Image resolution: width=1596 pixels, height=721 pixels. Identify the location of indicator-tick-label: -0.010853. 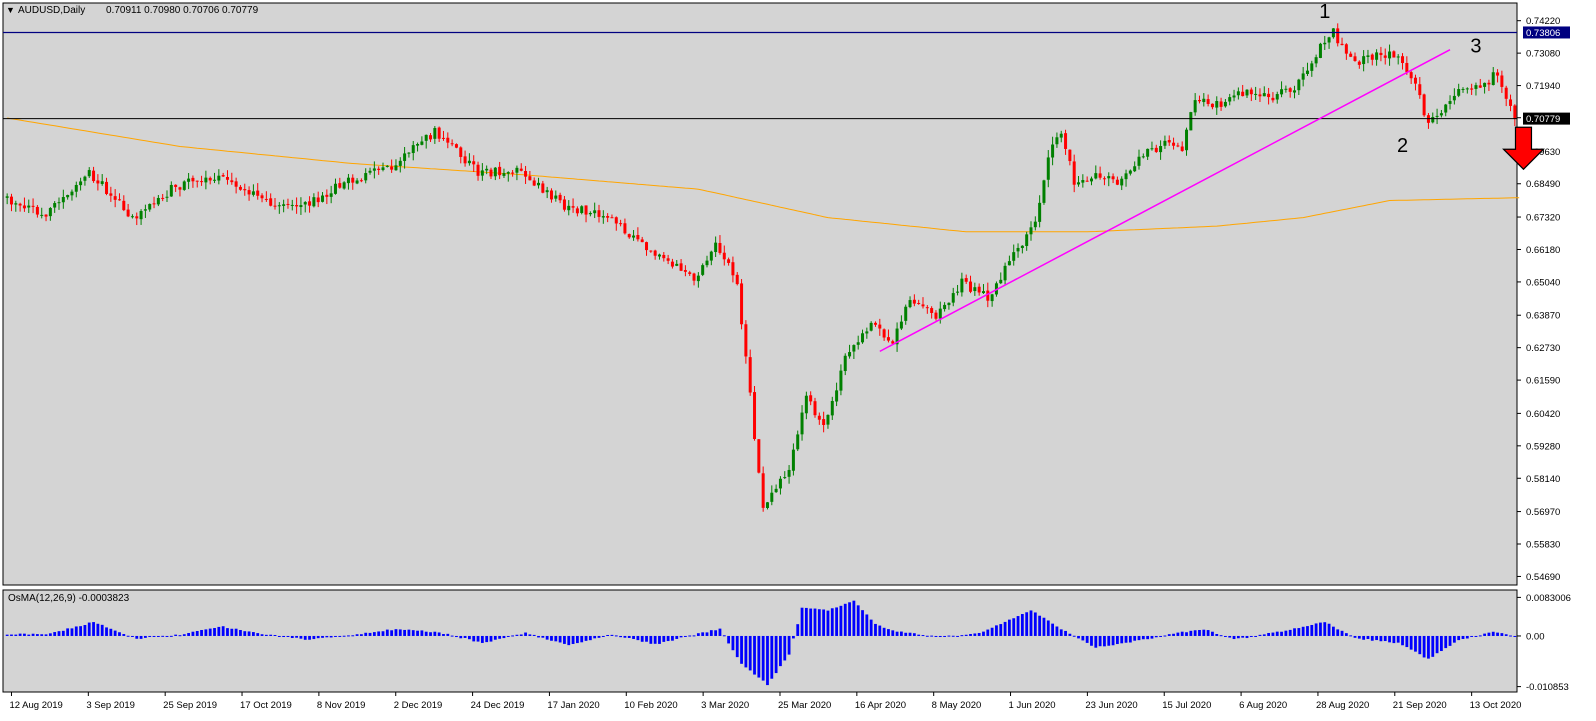
(1547, 687).